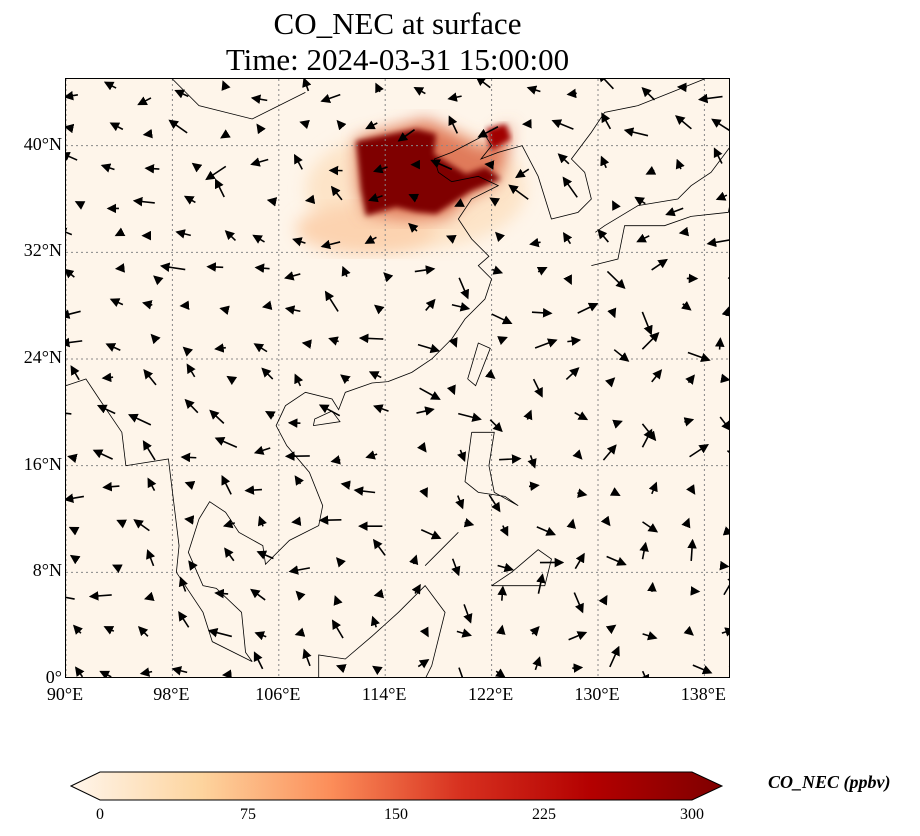  What do you see at coordinates (544, 814) in the screenshot?
I see `colorbar-tick-label: 225` at bounding box center [544, 814].